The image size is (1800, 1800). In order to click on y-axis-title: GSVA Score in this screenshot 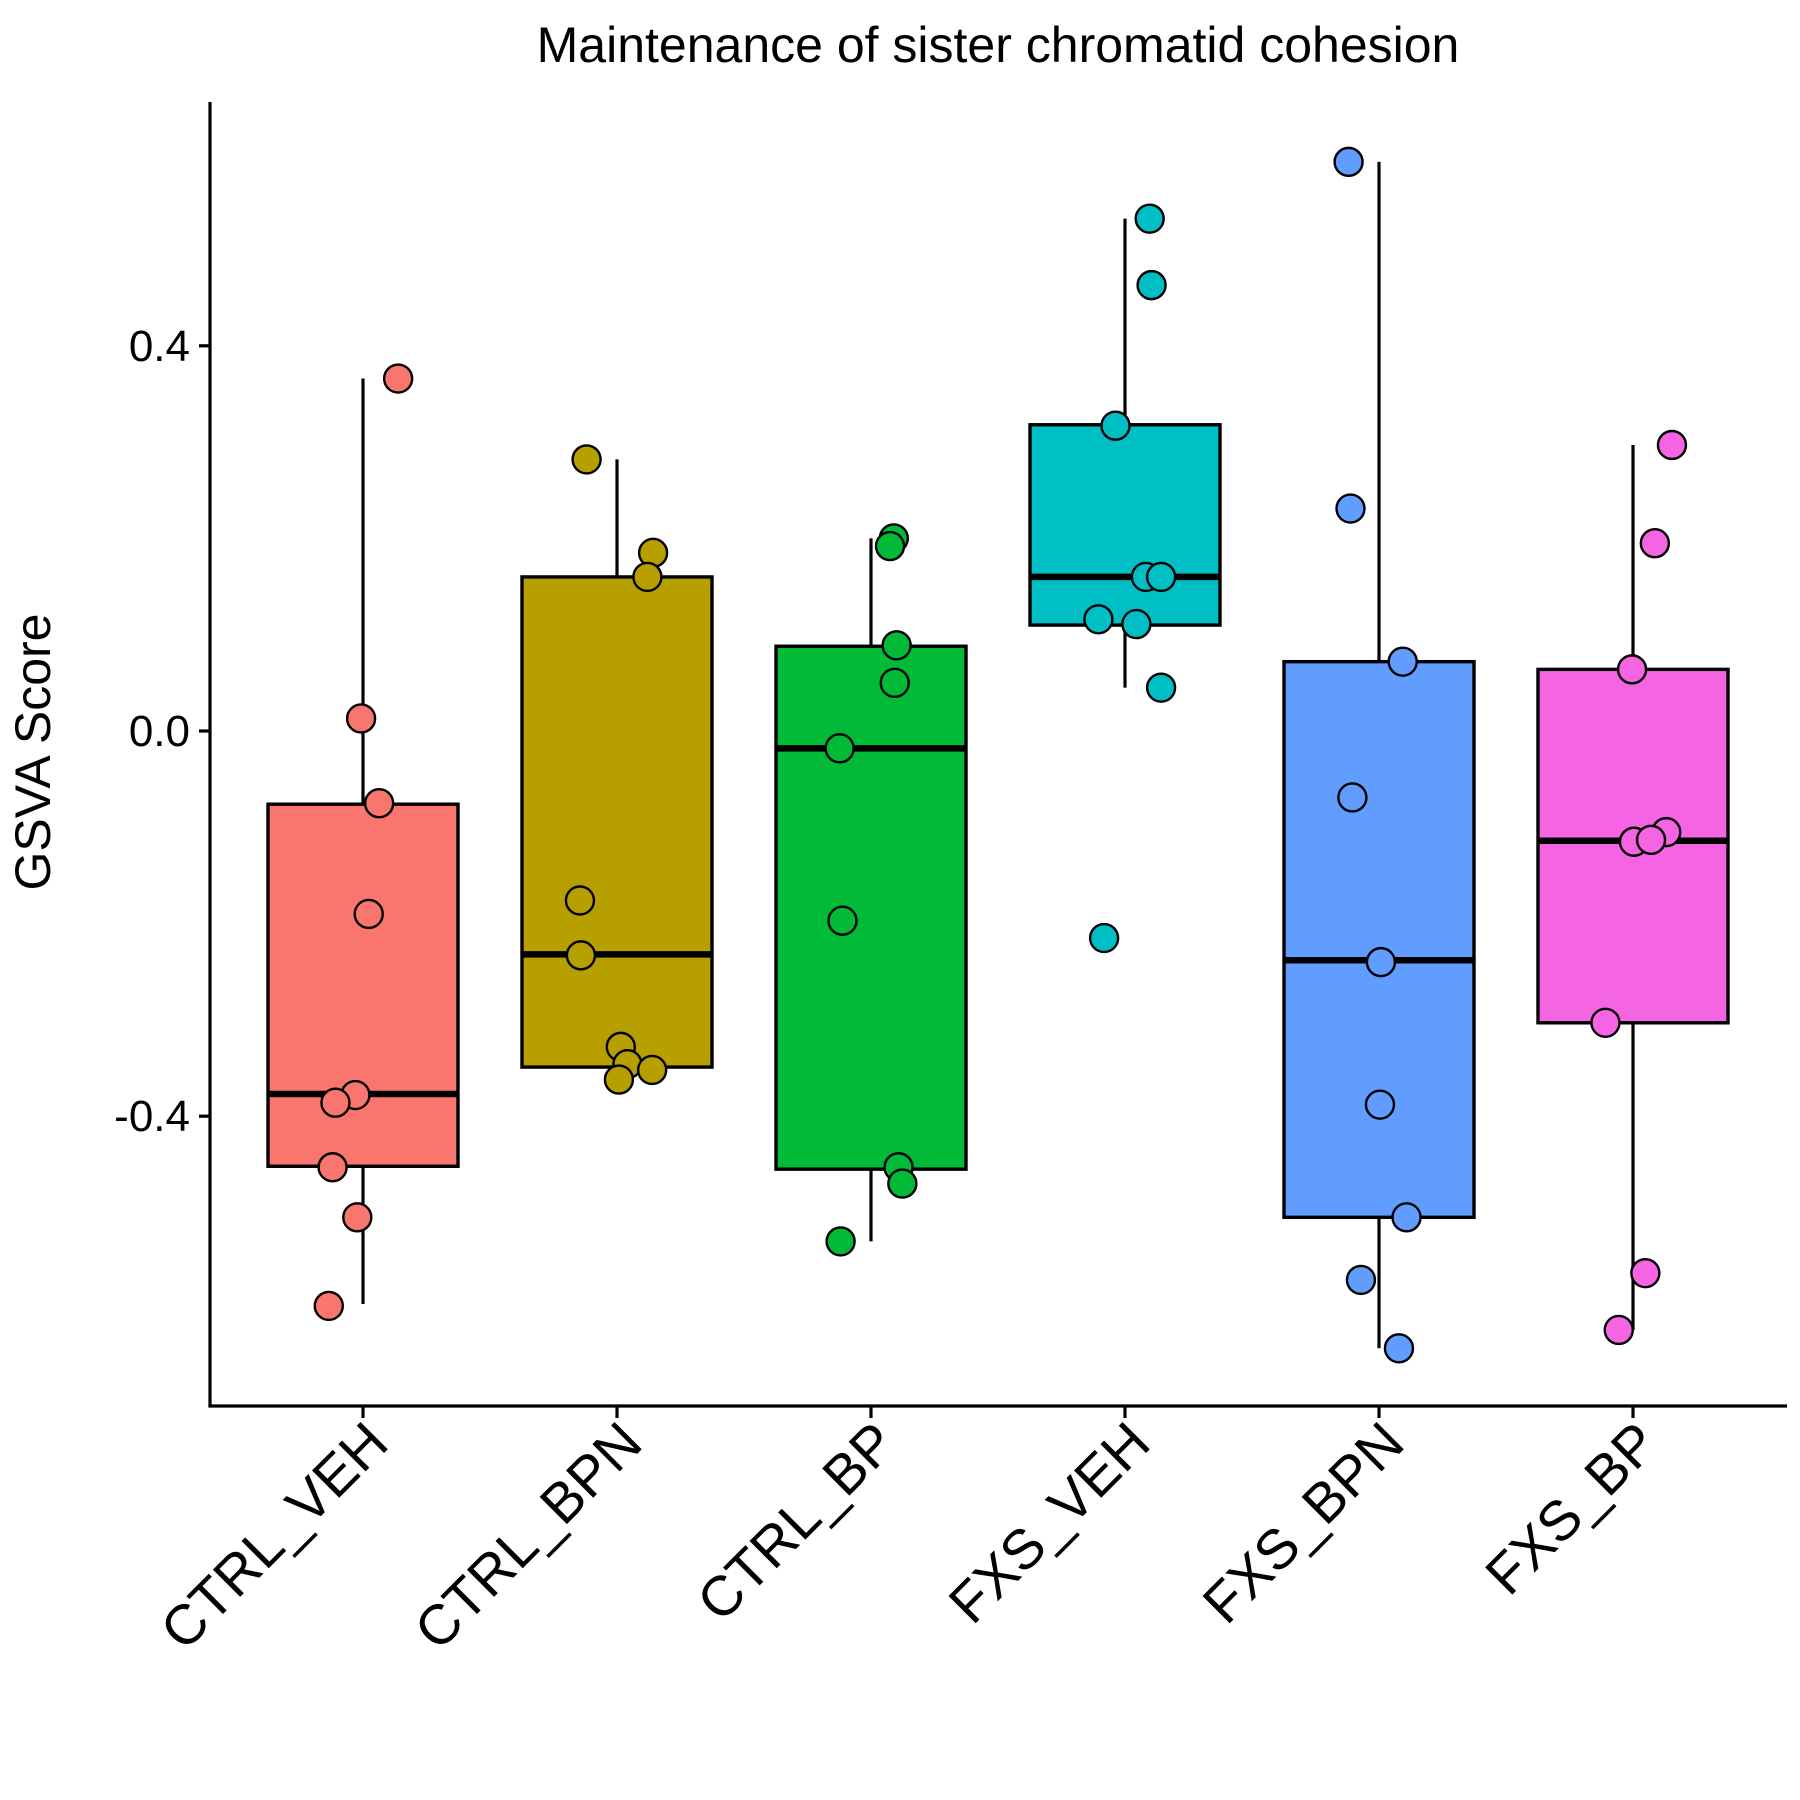, I will do `click(33, 752)`.